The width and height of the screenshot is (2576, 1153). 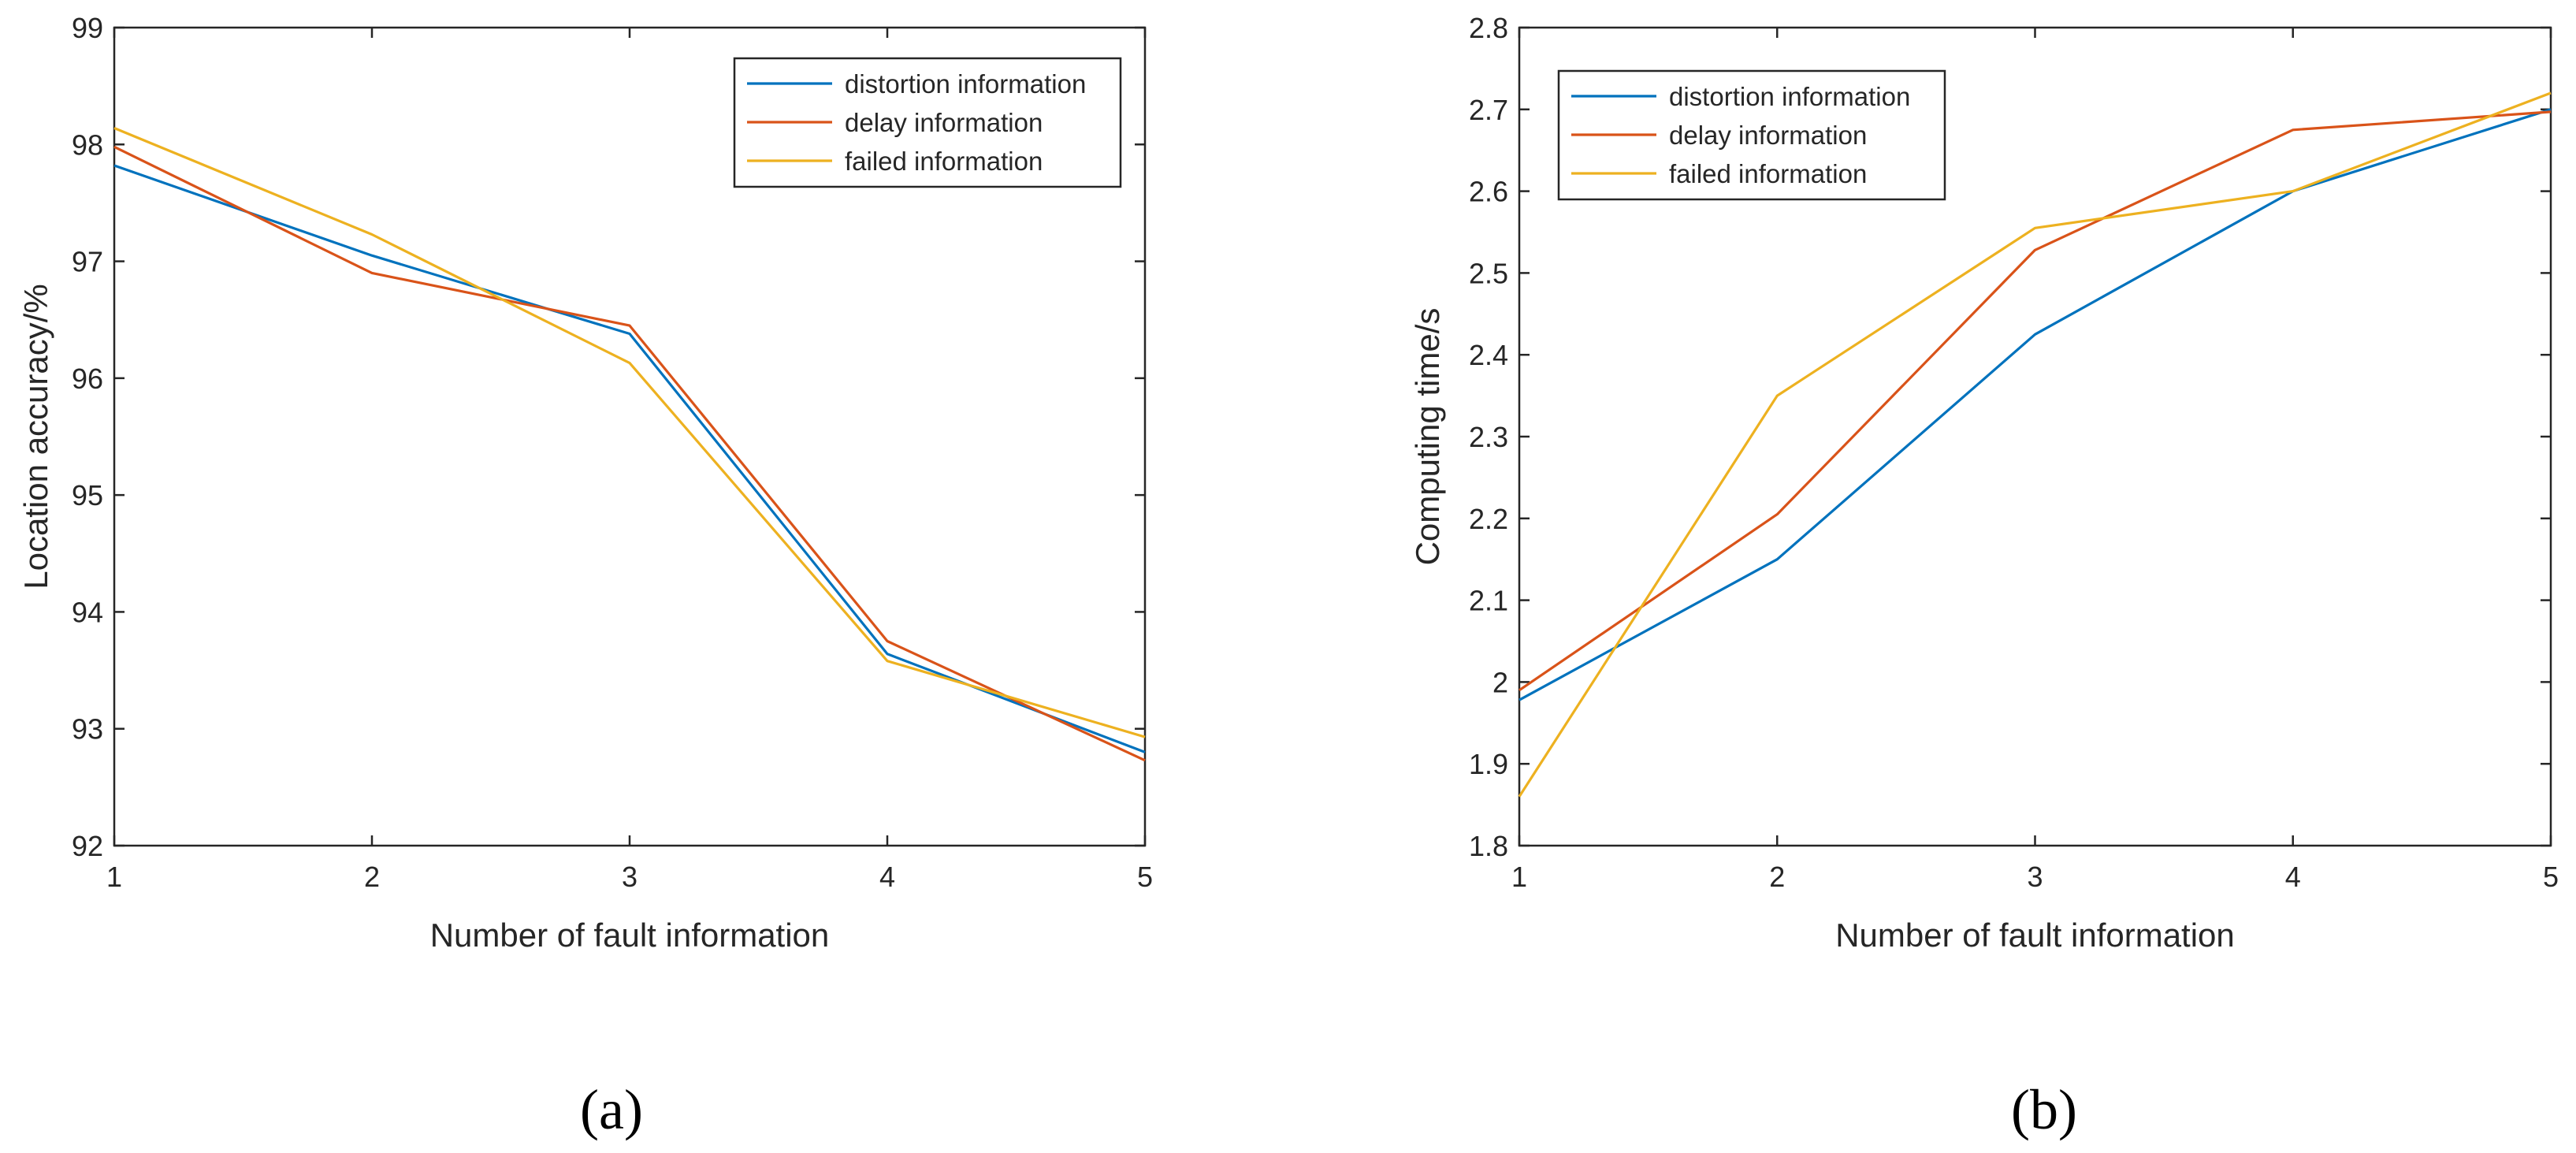 What do you see at coordinates (1488, 437) in the screenshot?
I see `y-tick-label: 2.3` at bounding box center [1488, 437].